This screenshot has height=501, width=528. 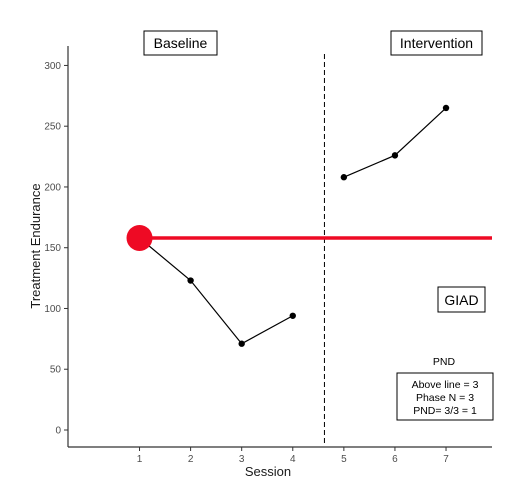 What do you see at coordinates (140, 459) in the screenshot?
I see `x-tick-label: 1` at bounding box center [140, 459].